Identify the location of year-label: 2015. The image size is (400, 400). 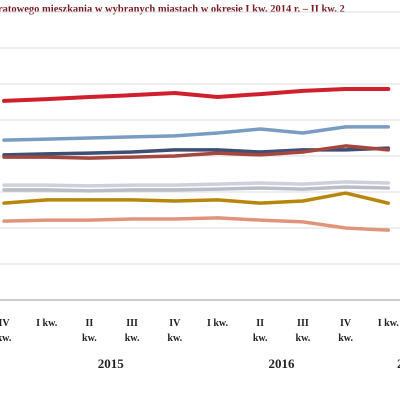
(110, 363).